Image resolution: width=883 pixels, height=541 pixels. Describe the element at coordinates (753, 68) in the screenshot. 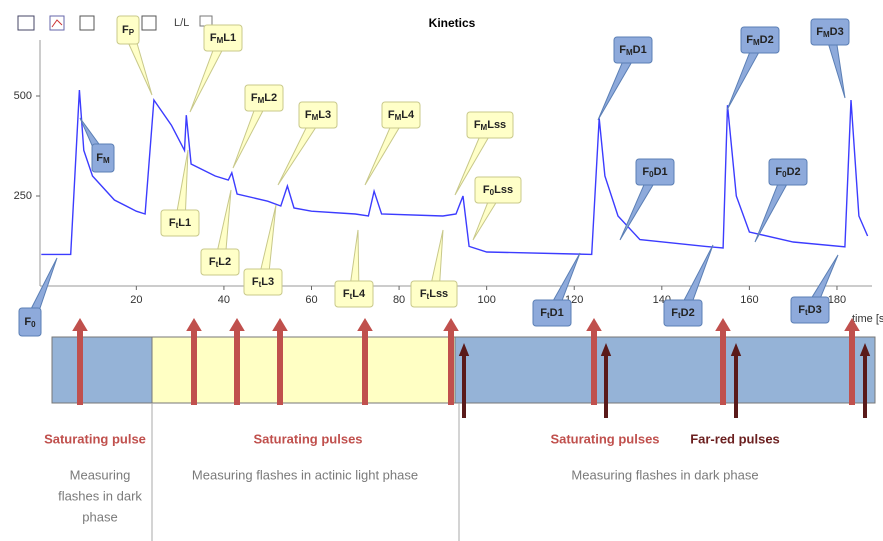

I see `callout: FMD2` at that location.